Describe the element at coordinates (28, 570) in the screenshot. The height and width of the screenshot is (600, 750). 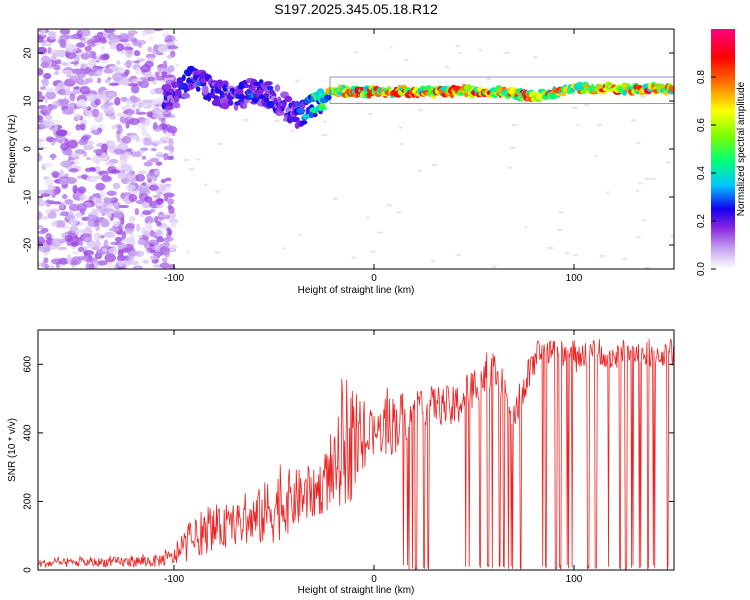
I see `y-tick-label: 0` at that location.